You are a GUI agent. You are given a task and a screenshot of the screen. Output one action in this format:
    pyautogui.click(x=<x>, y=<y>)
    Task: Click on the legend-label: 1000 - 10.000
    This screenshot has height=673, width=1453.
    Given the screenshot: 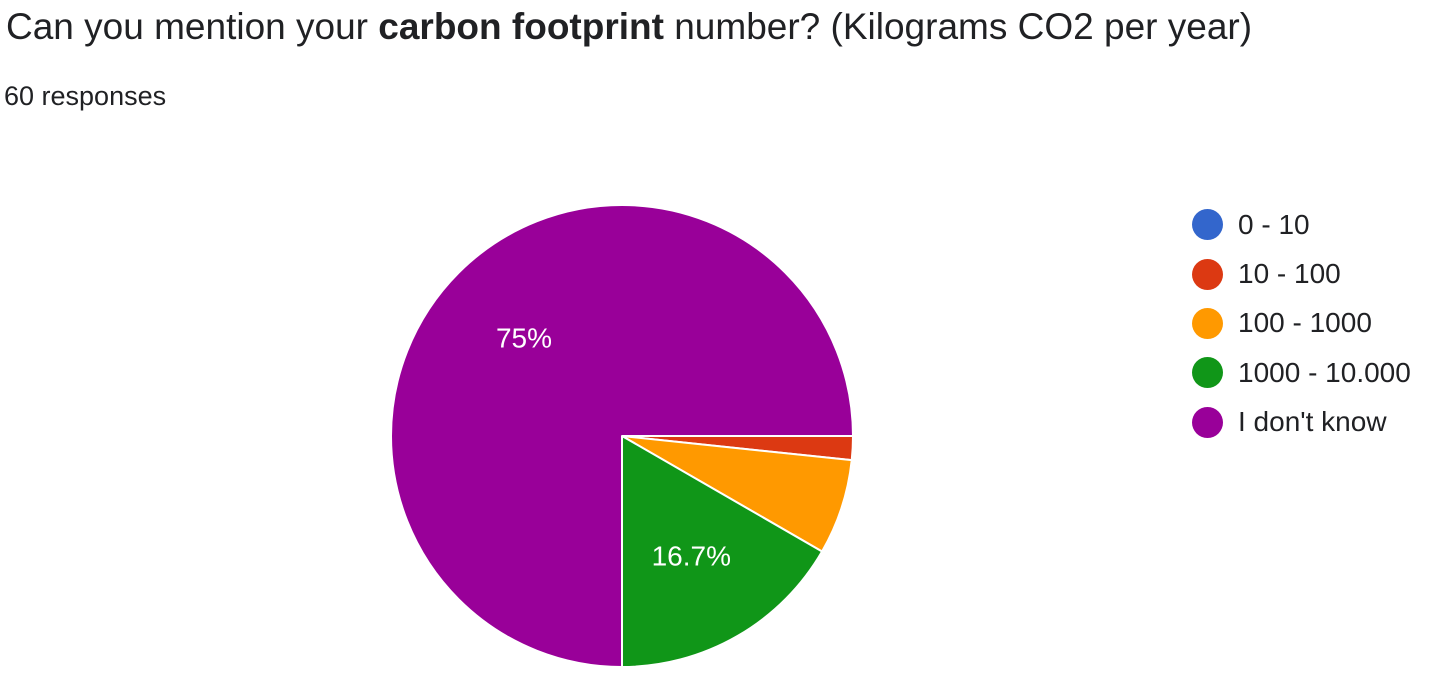 What is the action you would take?
    pyautogui.click(x=1324, y=372)
    